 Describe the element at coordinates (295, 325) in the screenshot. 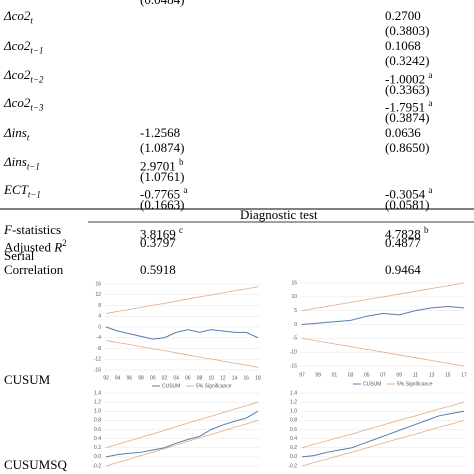

I see `y-tick-label: 0` at that location.